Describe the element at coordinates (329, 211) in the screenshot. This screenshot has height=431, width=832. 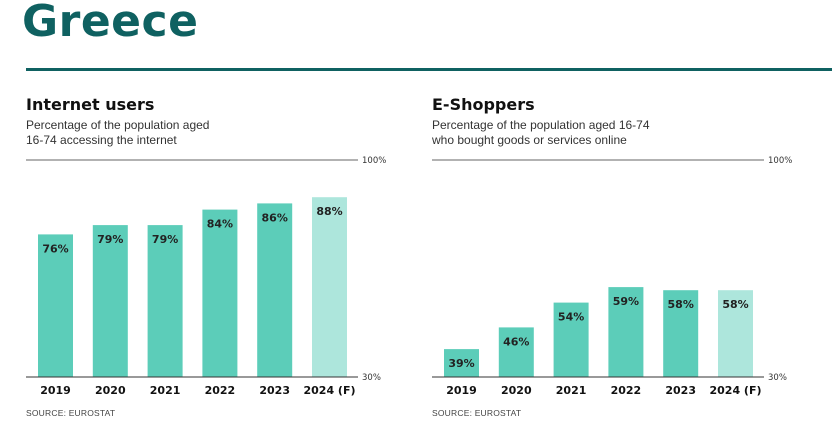
I see `data-label: 88%` at that location.